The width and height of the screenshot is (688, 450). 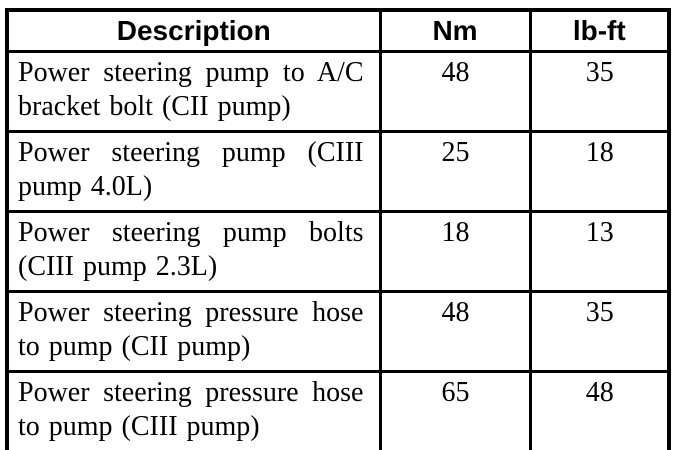 What do you see at coordinates (455, 171) in the screenshot?
I see `nm-cell: 25` at bounding box center [455, 171].